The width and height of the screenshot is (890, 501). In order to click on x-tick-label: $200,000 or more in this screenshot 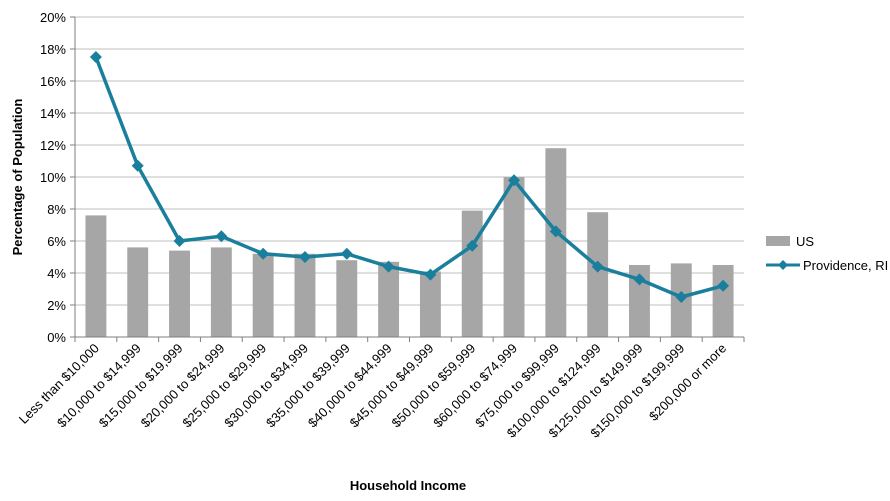, I will do `click(687, 382)`.